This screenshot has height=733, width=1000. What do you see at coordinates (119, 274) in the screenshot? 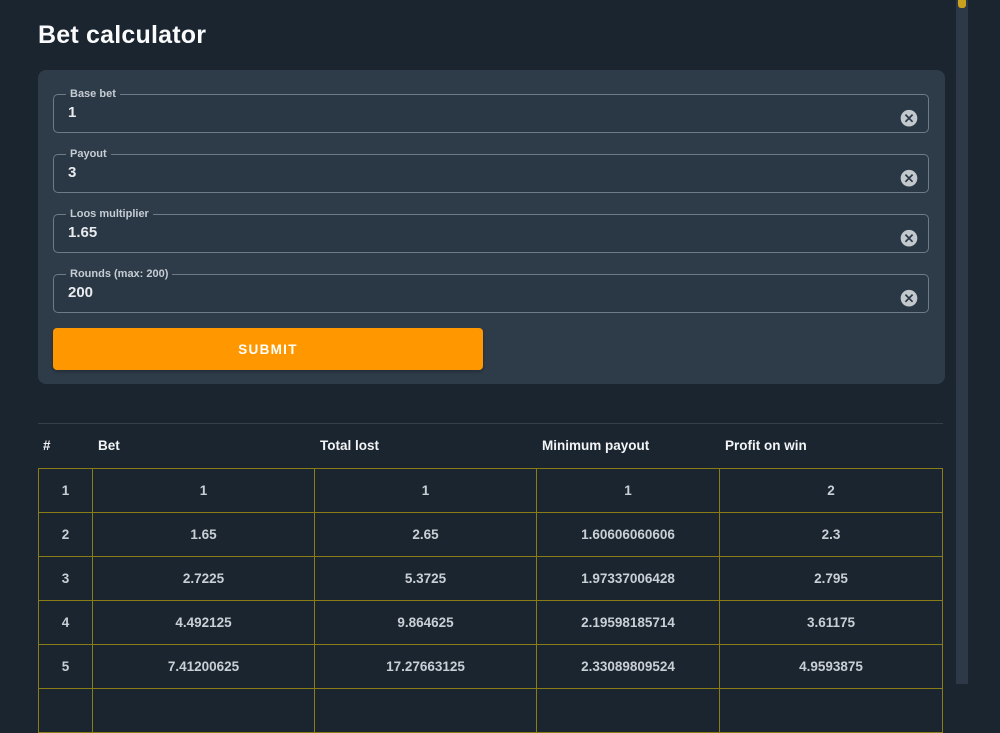
I see `rounds-label: Rounds (max: 200)` at bounding box center [119, 274].